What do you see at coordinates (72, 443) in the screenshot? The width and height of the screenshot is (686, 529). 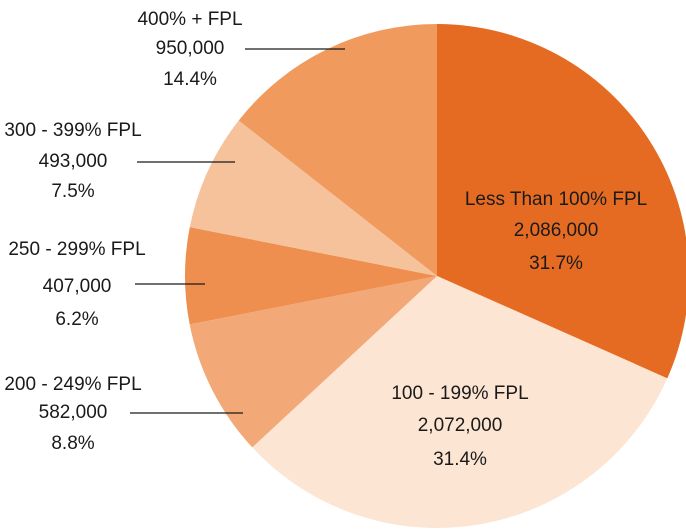 I see `slice-percent: 8.8%` at bounding box center [72, 443].